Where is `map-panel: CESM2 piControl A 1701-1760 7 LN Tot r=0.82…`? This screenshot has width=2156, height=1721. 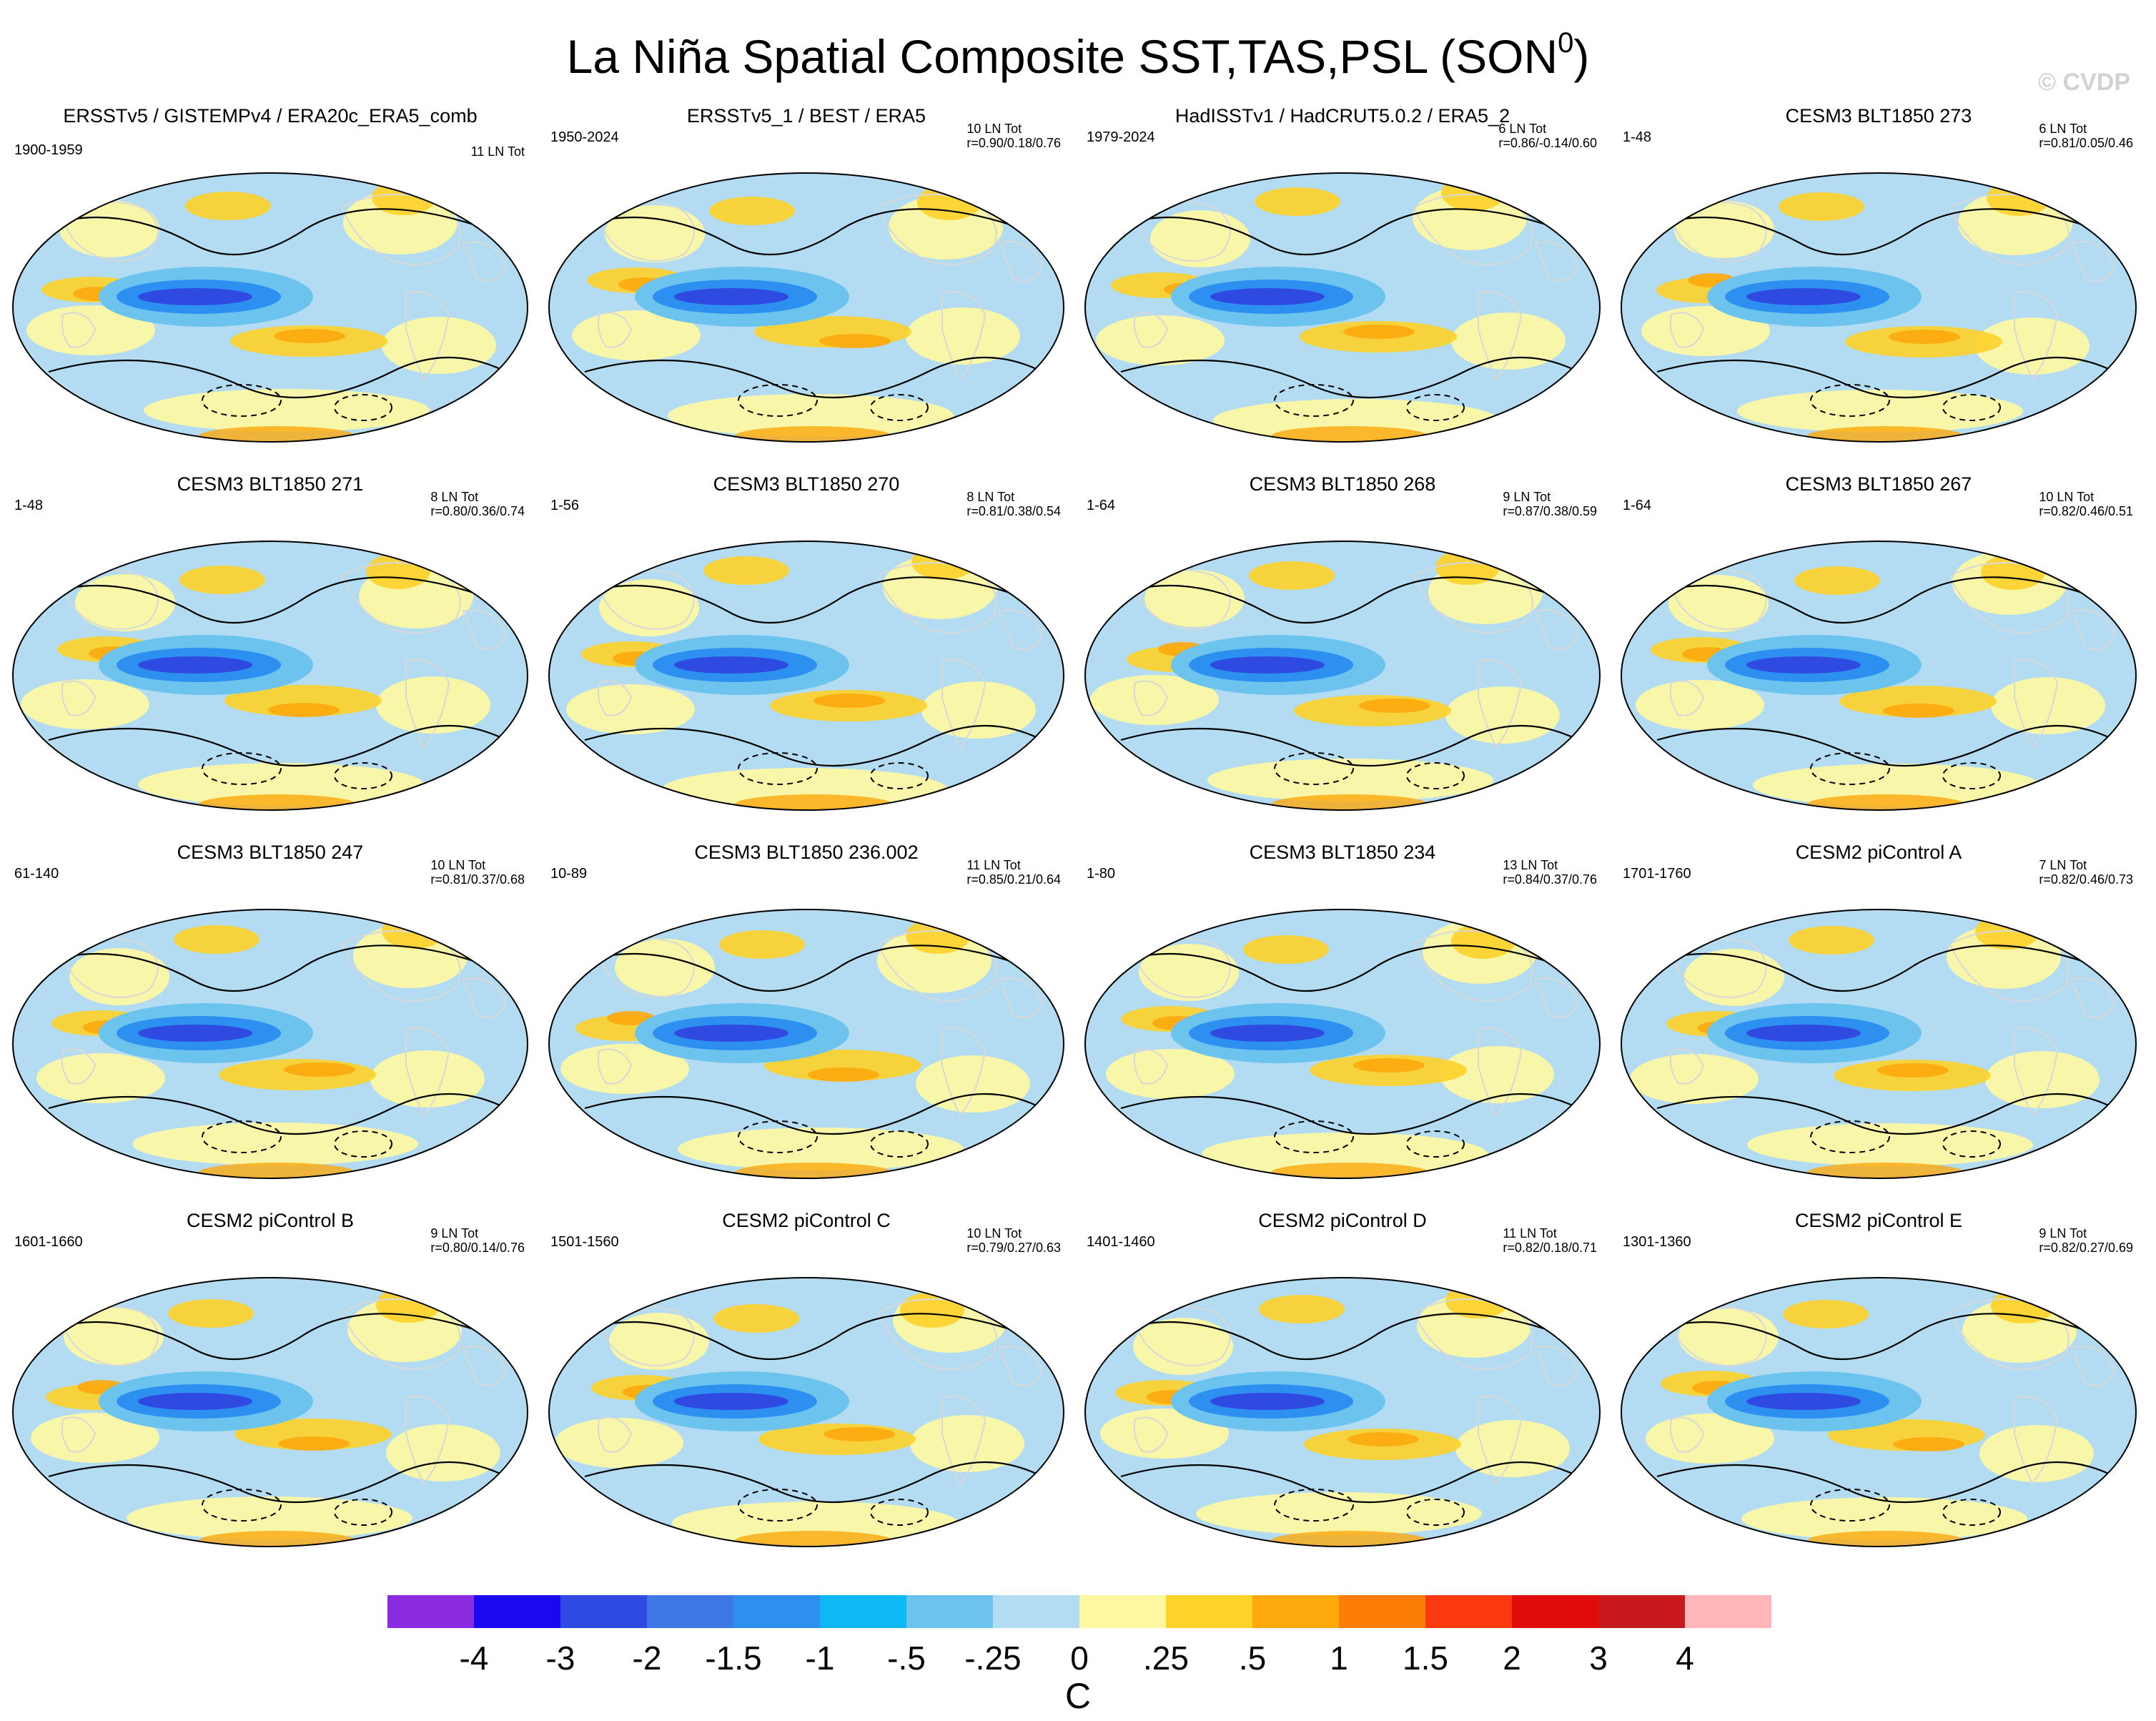 map-panel: CESM2 piControl A 1701-1760 7 LN Tot r=0.82… is located at coordinates (1878, 1021).